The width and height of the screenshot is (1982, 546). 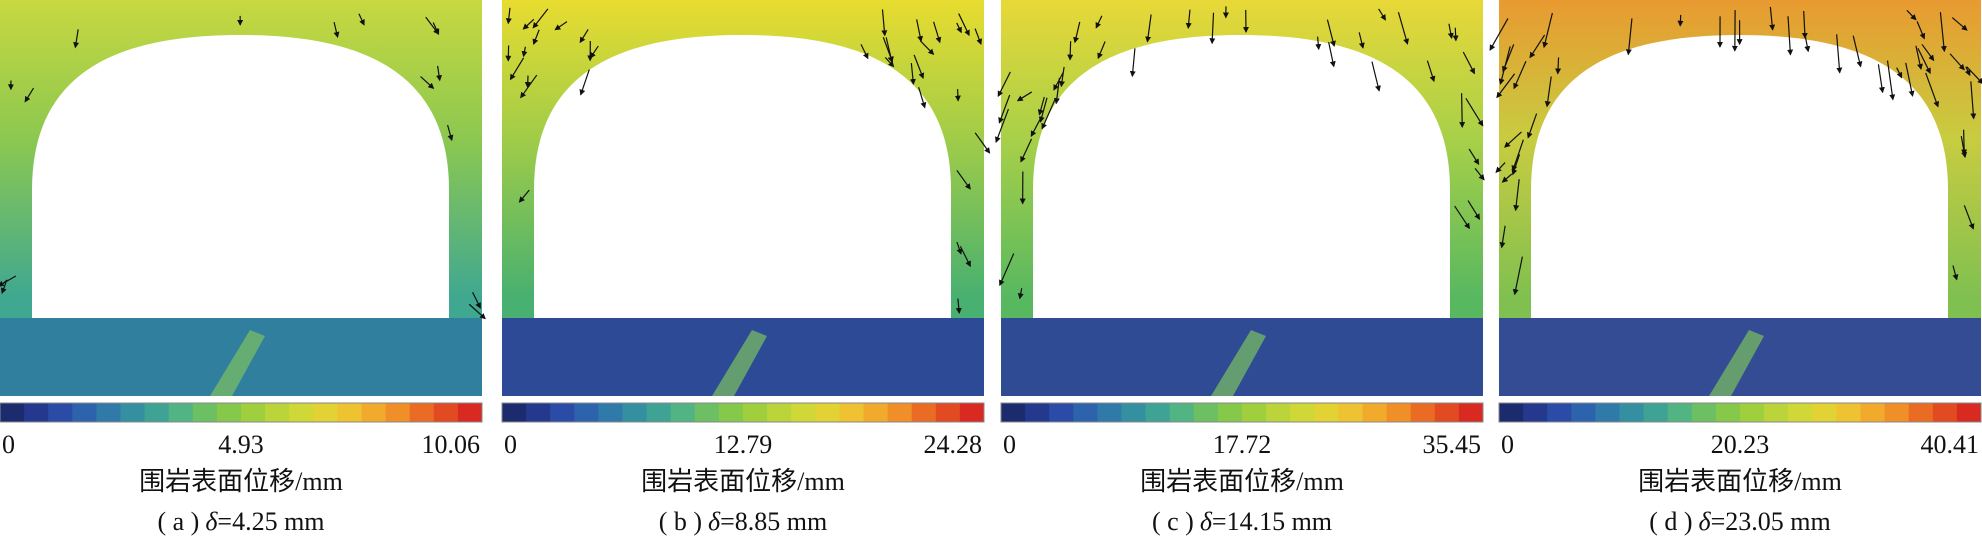 I want to click on colorbar-tick-label: 12.79, so click(x=743, y=444).